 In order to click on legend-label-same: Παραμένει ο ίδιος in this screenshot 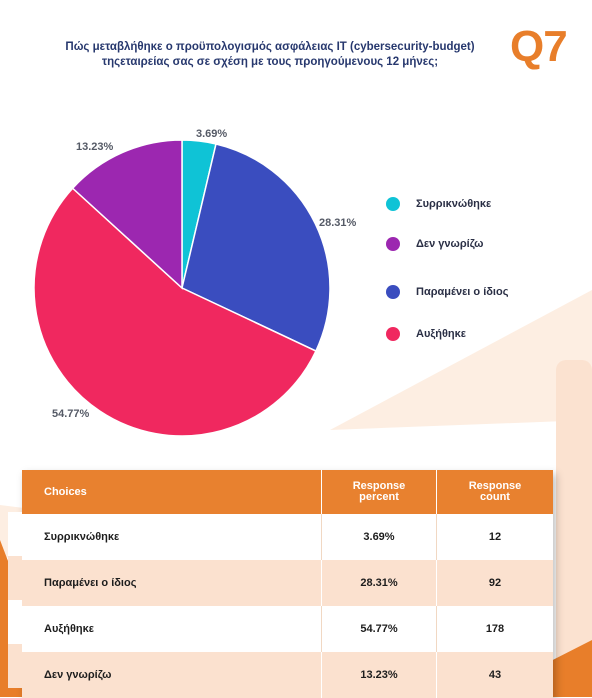, I will do `click(462, 292)`.